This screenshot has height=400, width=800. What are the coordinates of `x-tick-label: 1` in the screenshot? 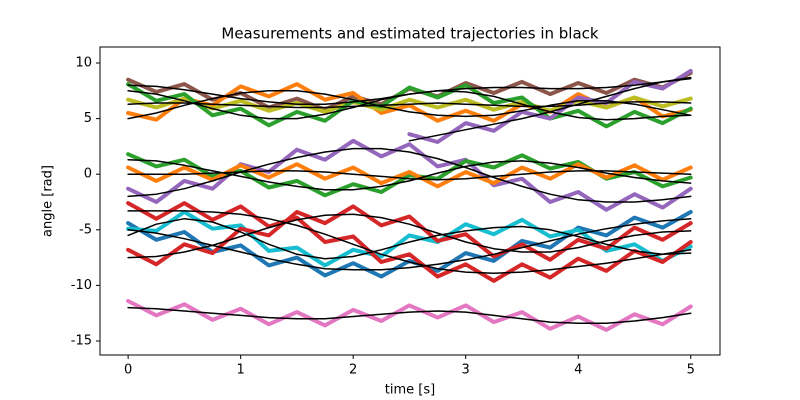 It's located at (241, 370).